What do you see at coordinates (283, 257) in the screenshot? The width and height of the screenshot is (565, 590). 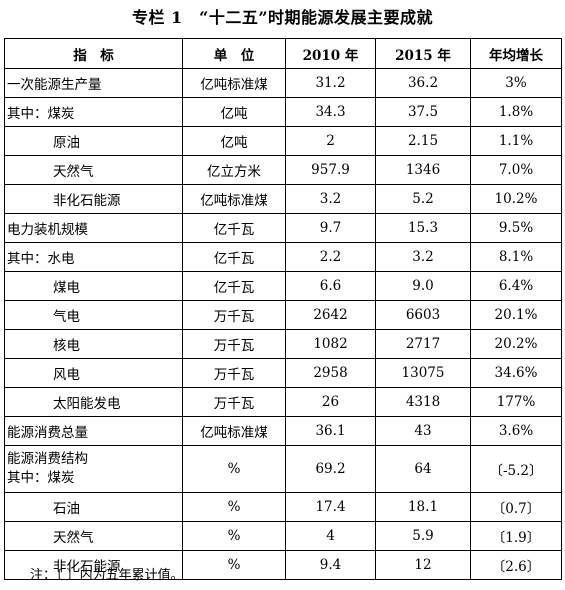 I see `table-row: 其中：水电 亿千瓦 2.2 3.2 8.1%` at bounding box center [283, 257].